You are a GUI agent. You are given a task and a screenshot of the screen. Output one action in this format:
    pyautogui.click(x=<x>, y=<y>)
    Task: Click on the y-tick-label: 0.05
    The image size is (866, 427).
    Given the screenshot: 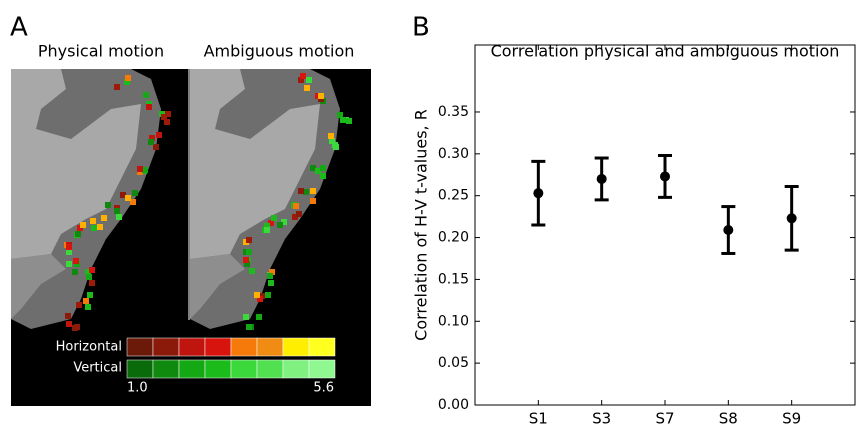 What is the action you would take?
    pyautogui.click(x=453, y=363)
    